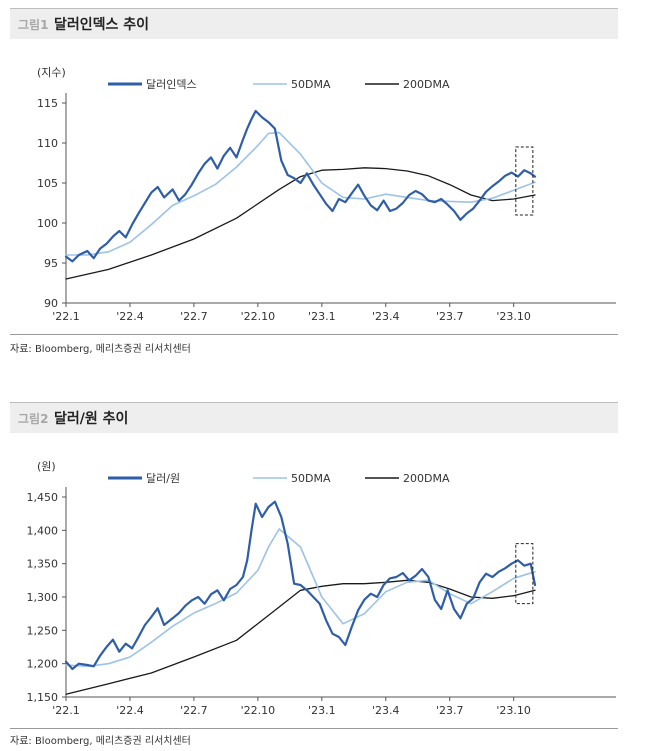 This screenshot has height=751, width=658. Describe the element at coordinates (51, 72) in the screenshot. I see `y-axis-label: (지수)` at that location.